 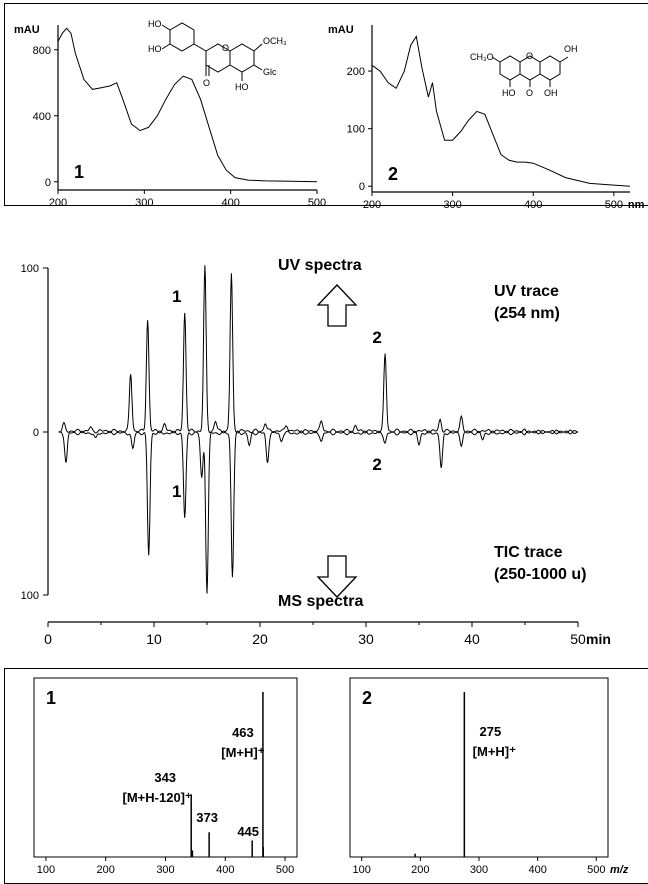 I want to click on ms-label-373: 373, so click(x=207, y=817).